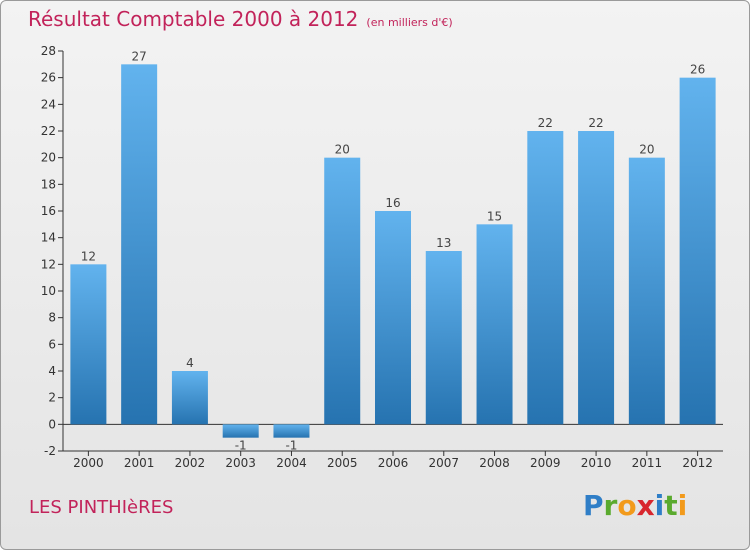 The image size is (750, 550). What do you see at coordinates (48, 158) in the screenshot?
I see `y-tick-label: 20` at bounding box center [48, 158].